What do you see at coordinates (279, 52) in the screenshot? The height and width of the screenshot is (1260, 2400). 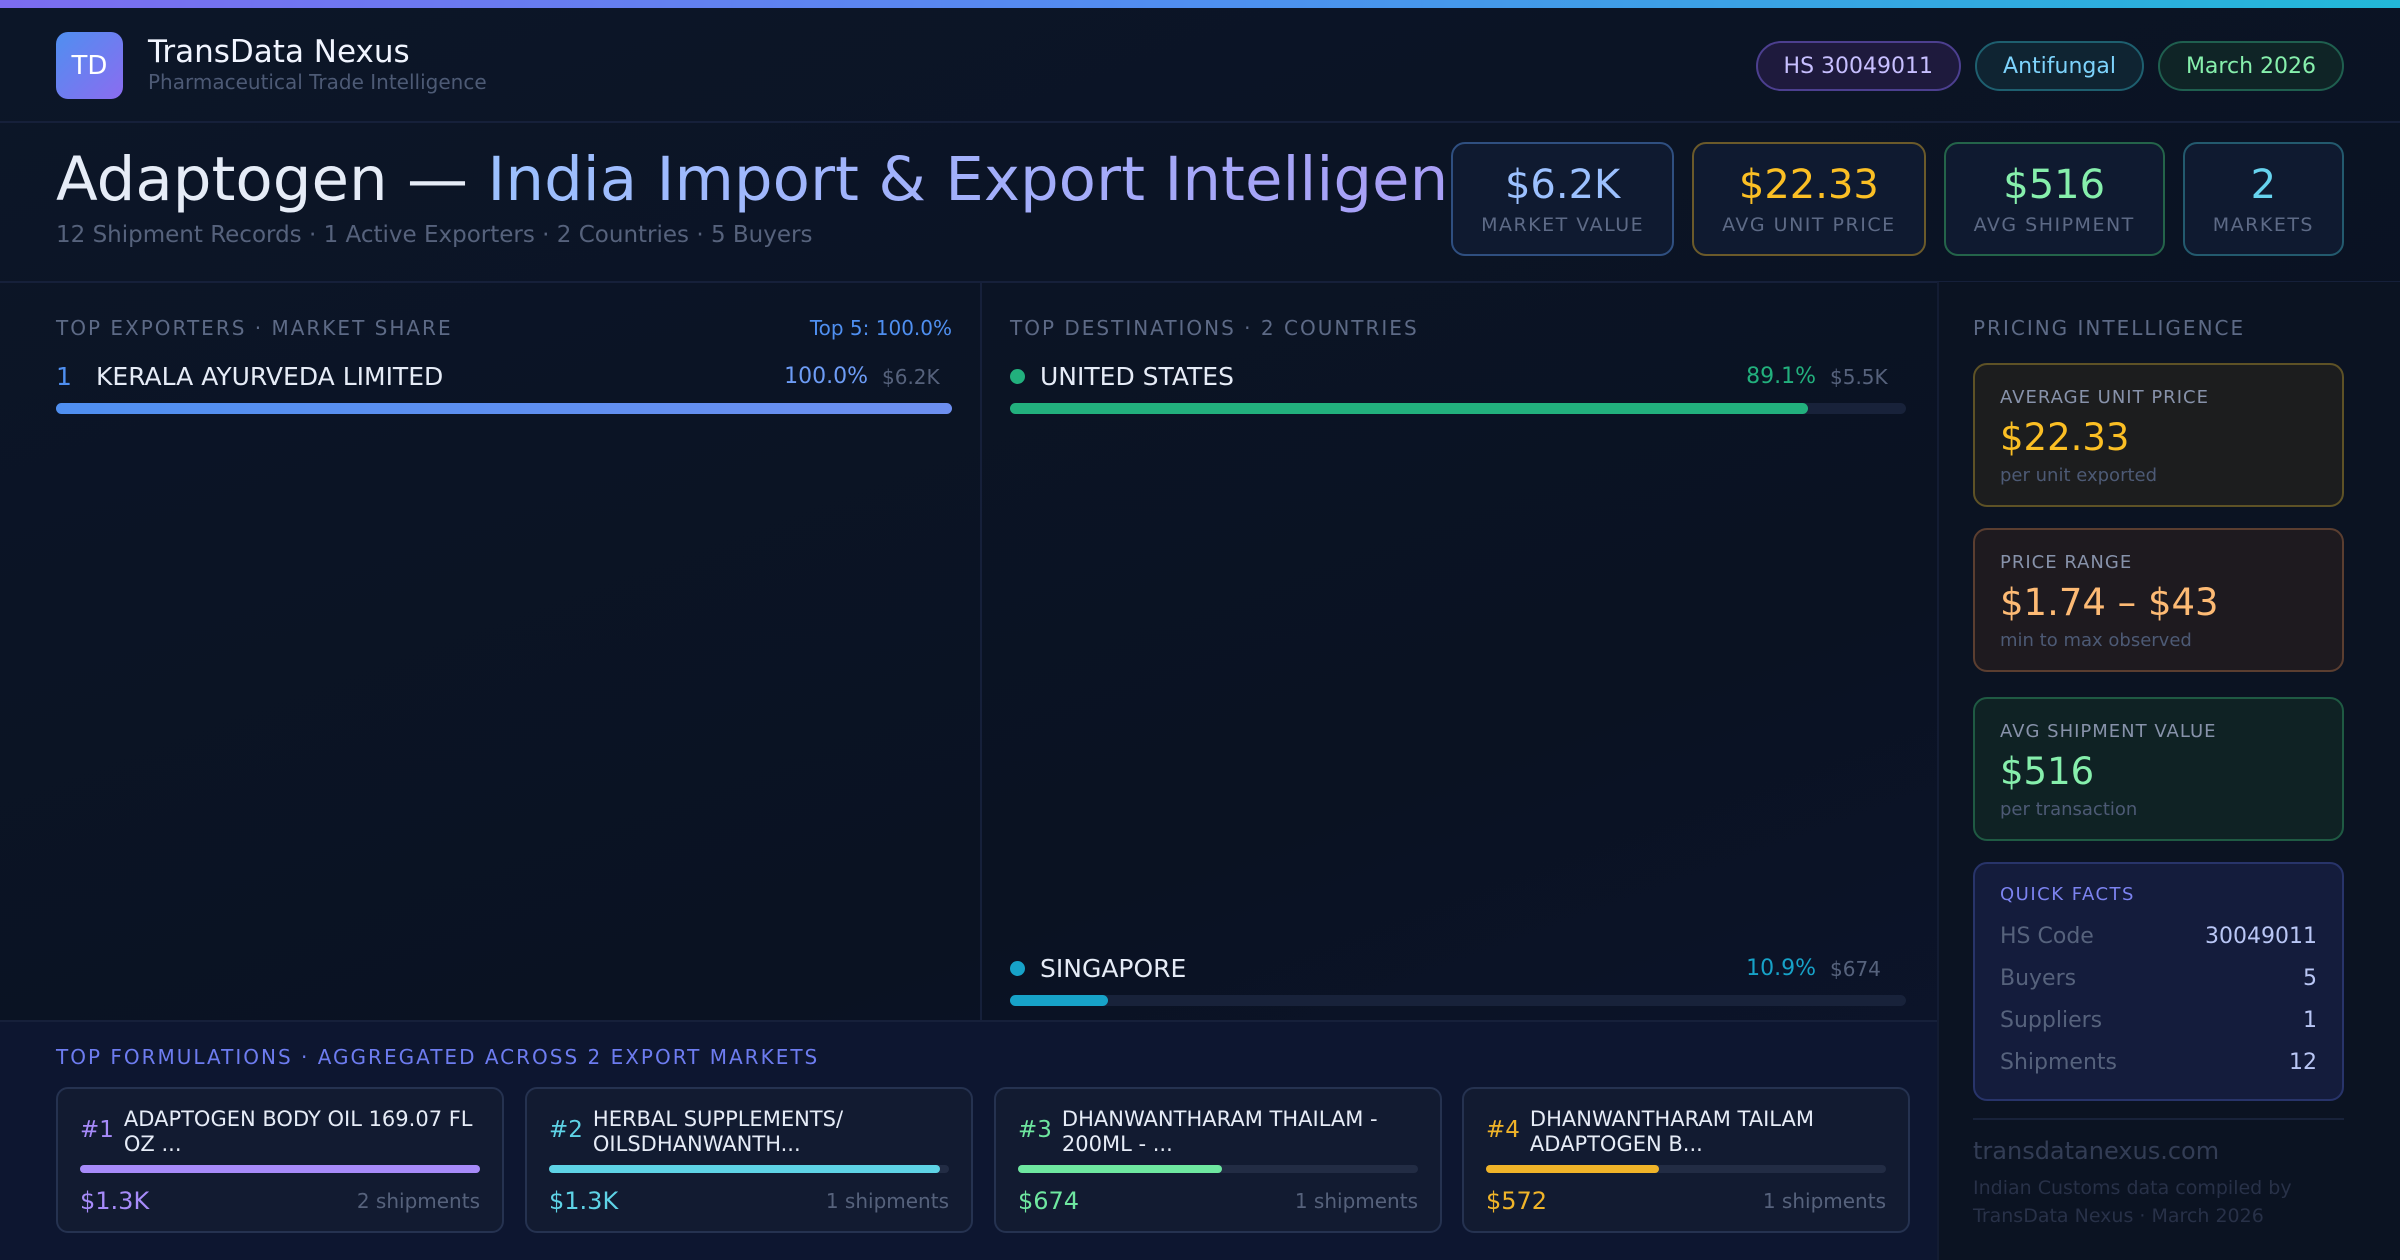 I see `brand-name: TransData Nexus` at bounding box center [279, 52].